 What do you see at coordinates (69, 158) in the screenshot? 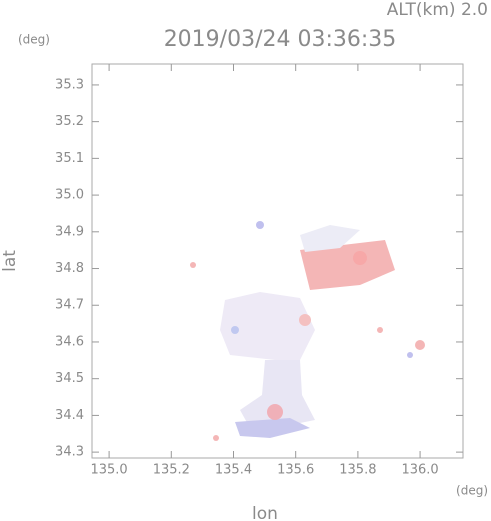
I see `y-tick-label: 35.1` at bounding box center [69, 158].